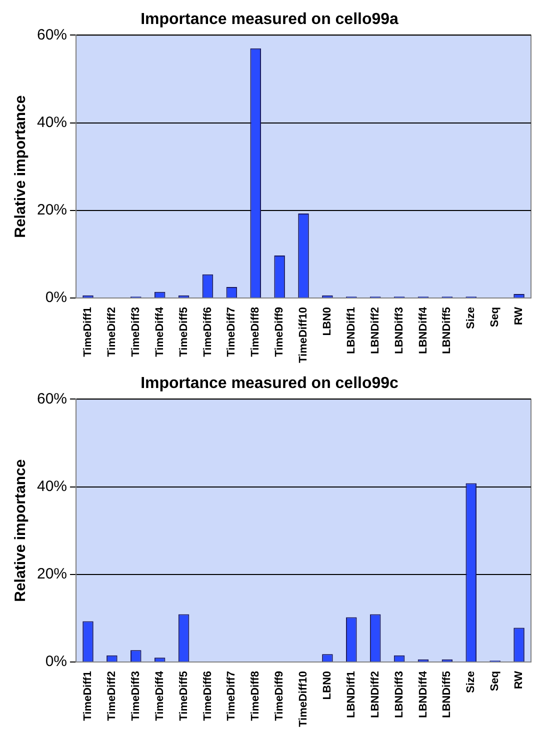 This screenshot has height=738, width=545. I want to click on chart-title: Importance measured on cello99c, so click(269, 383).